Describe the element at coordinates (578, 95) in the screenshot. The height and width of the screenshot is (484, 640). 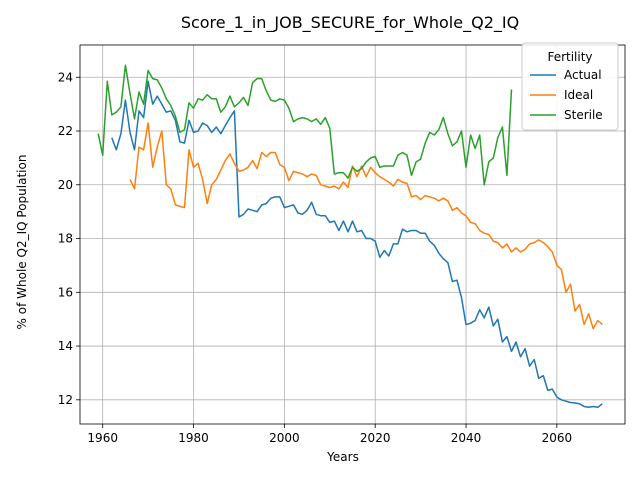
I see `legend-label-ideal: Ideal` at that location.